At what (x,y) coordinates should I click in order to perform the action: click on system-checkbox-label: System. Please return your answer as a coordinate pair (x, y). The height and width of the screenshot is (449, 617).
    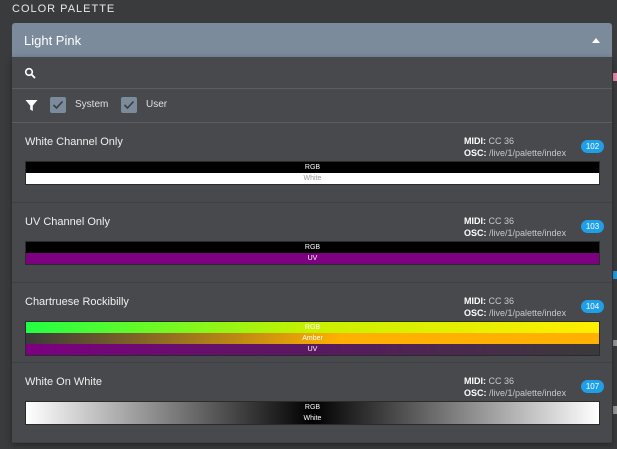
    Looking at the image, I should click on (92, 104).